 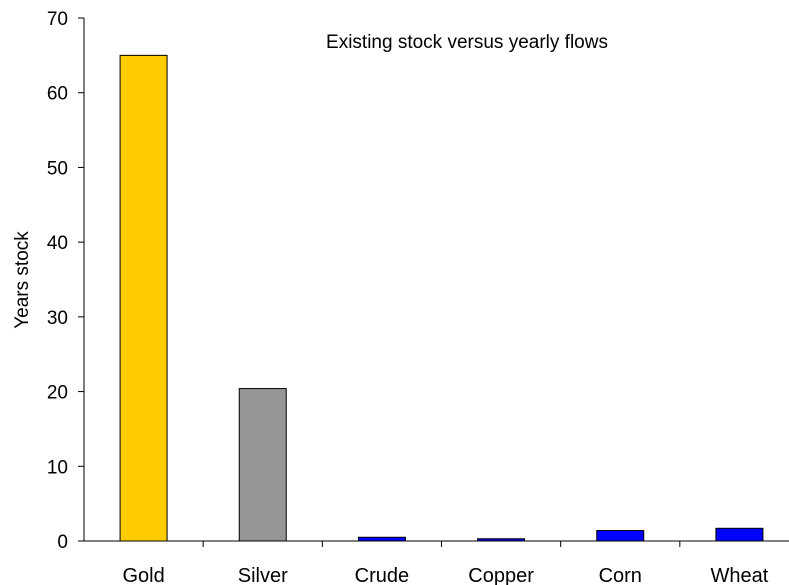 I want to click on y-tick-label: 20, so click(x=57, y=393).